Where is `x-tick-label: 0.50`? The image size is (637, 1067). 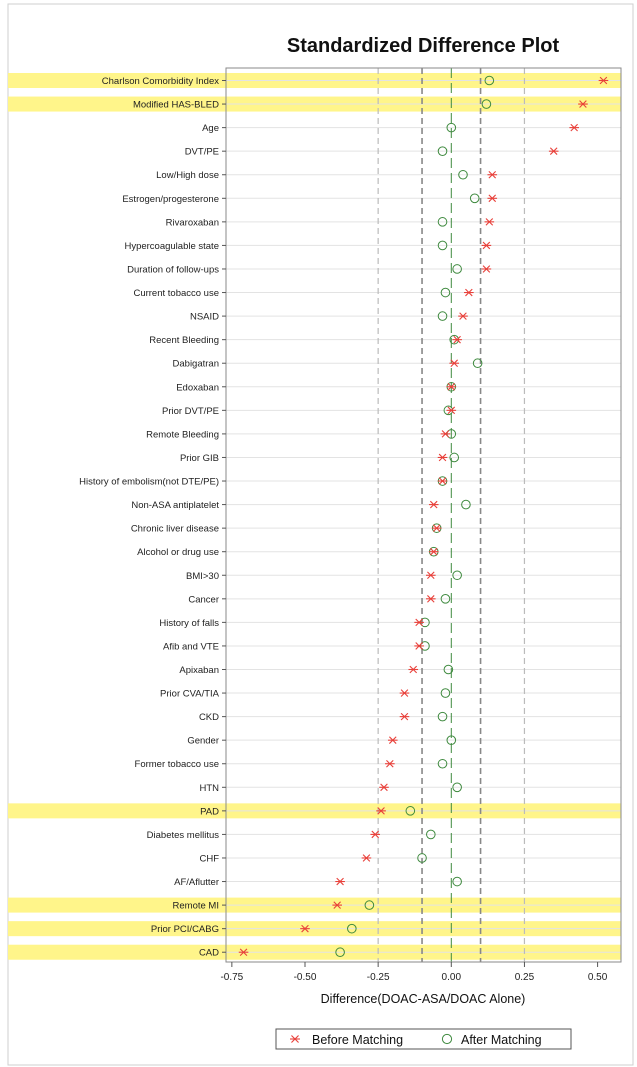
x-tick-label: 0.50 is located at coordinates (598, 977).